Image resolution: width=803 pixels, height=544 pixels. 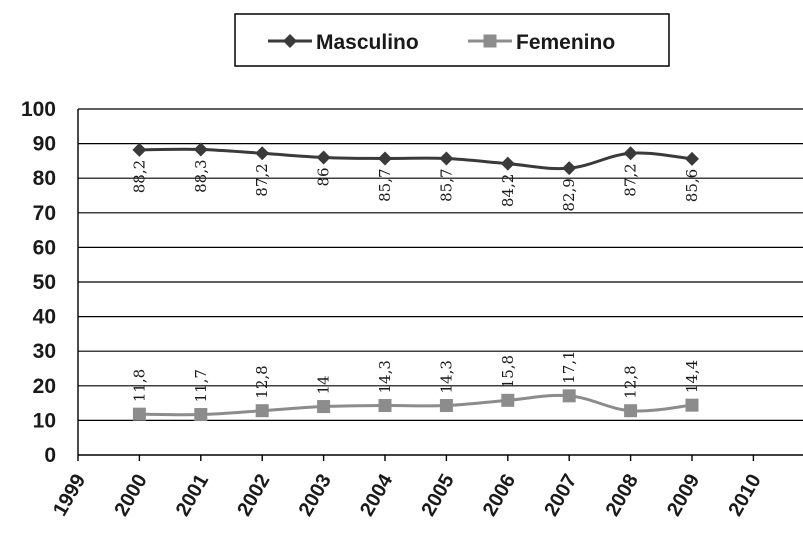 What do you see at coordinates (44, 282) in the screenshot?
I see `y-tick-label: 50` at bounding box center [44, 282].